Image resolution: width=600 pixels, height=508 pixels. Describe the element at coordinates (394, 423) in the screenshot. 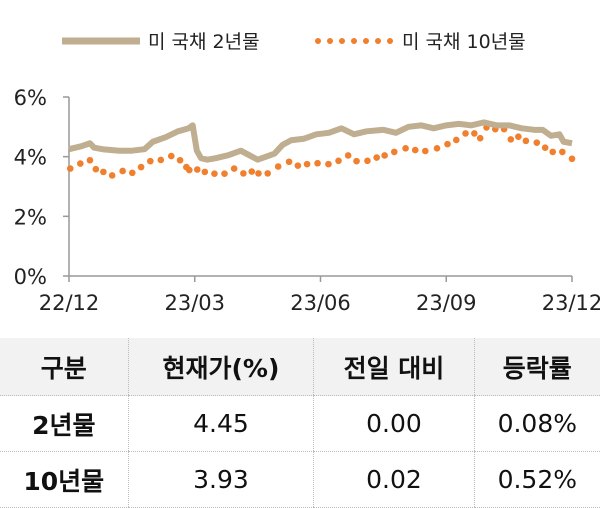

I see `cell-change: 0.00` at that location.